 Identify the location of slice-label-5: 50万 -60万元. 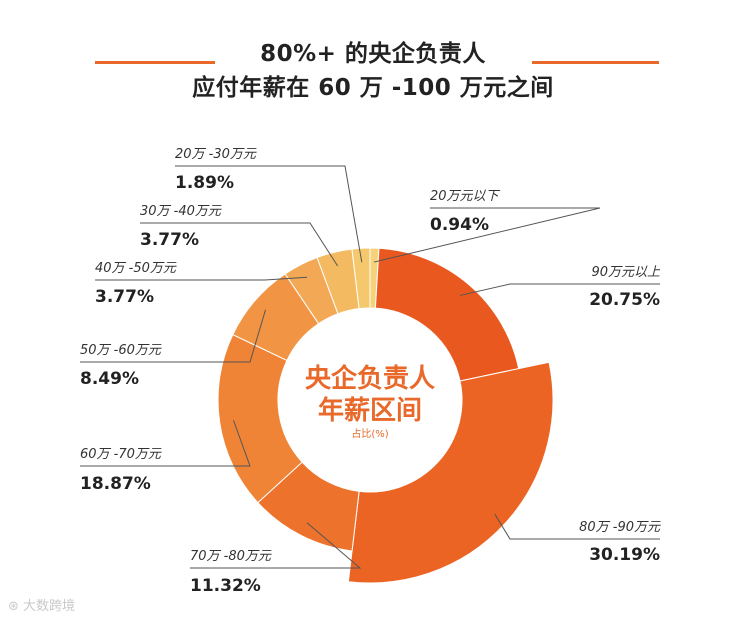
(121, 350).